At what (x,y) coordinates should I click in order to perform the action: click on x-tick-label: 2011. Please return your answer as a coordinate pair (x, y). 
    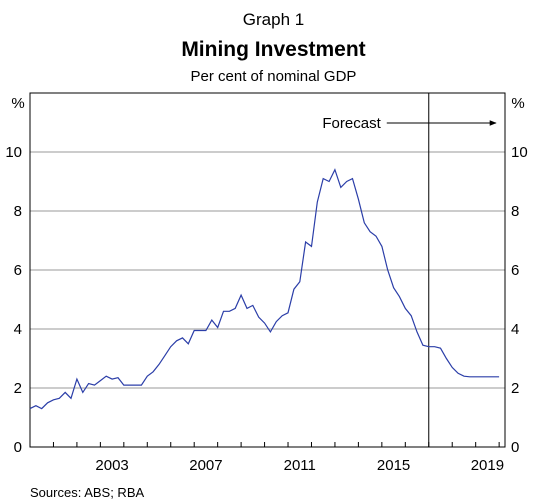
    Looking at the image, I should click on (300, 465).